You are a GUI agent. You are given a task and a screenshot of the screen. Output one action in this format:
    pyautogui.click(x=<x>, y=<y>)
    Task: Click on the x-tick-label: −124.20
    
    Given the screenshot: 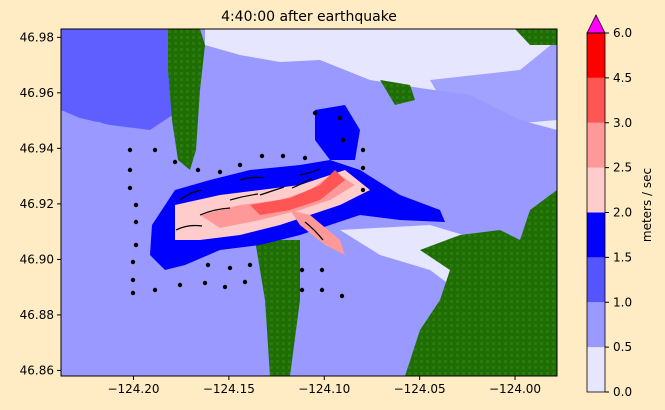 What is the action you would take?
    pyautogui.click(x=133, y=389)
    